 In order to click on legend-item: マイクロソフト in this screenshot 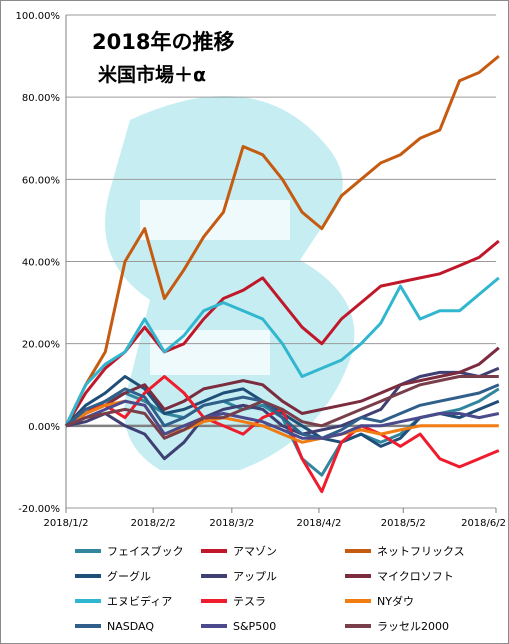, I will do `click(399, 576)`.